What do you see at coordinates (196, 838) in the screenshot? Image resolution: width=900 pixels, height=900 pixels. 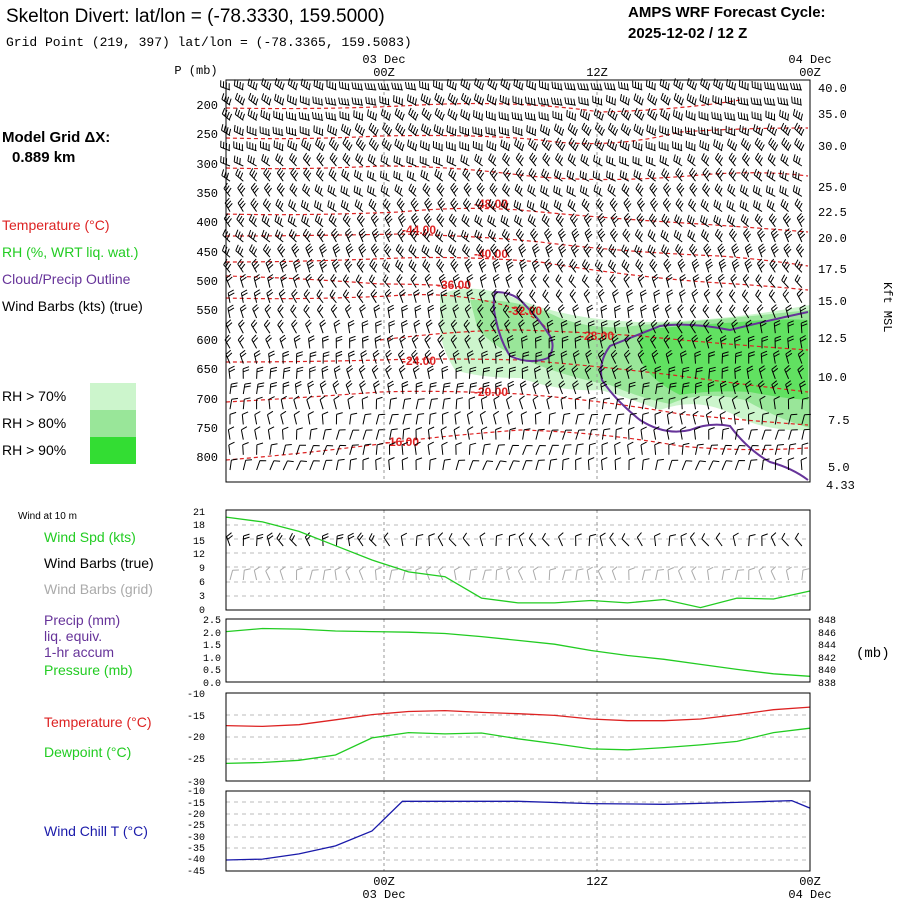 I see `windchill-tick: -30` at bounding box center [196, 838].